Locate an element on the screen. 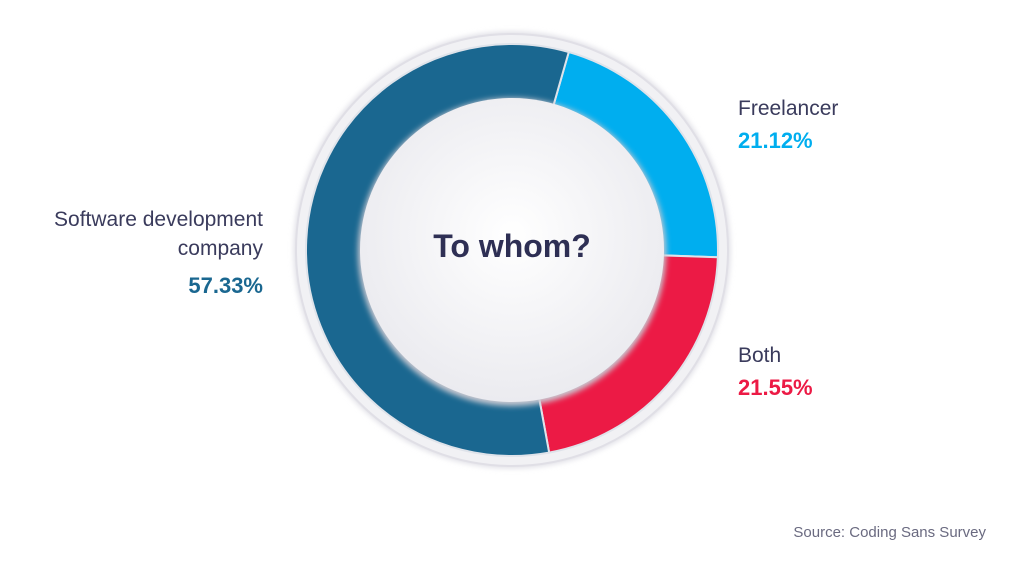 The width and height of the screenshot is (1024, 576). label-both-value: 21.55% is located at coordinates (775, 387).